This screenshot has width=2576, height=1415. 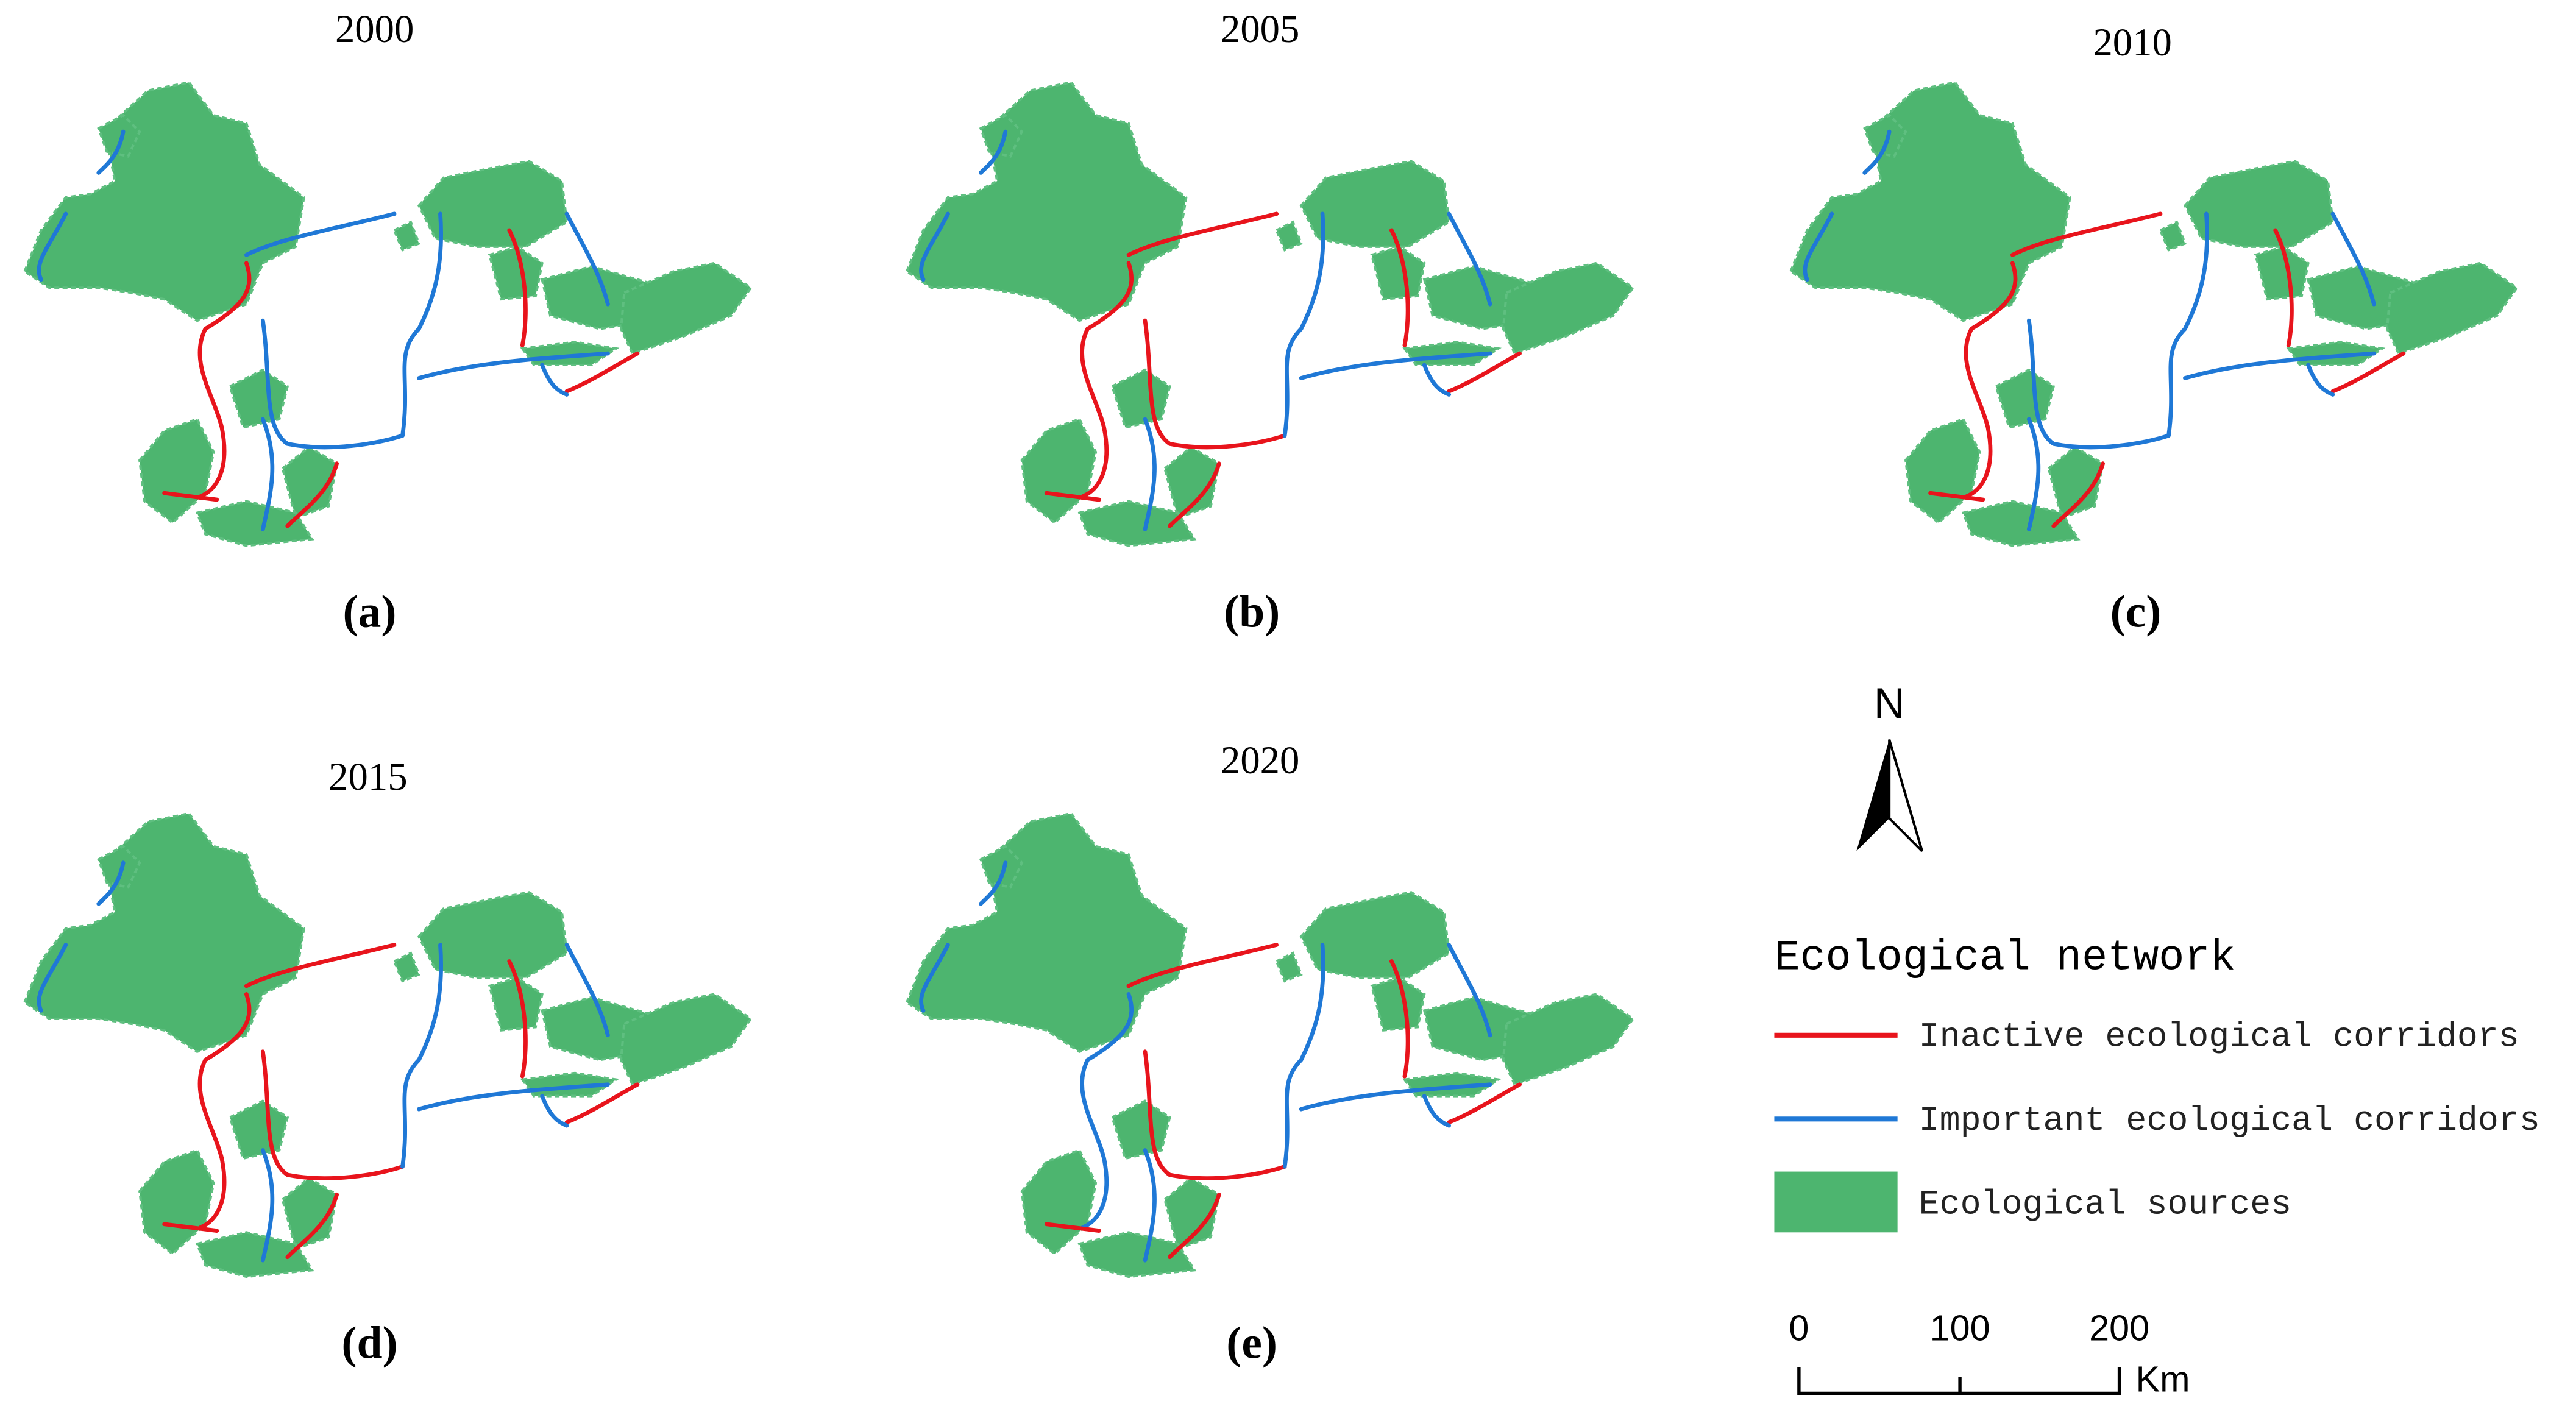 I want to click on legend-item: Important ecological corridors, so click(x=2230, y=1120).